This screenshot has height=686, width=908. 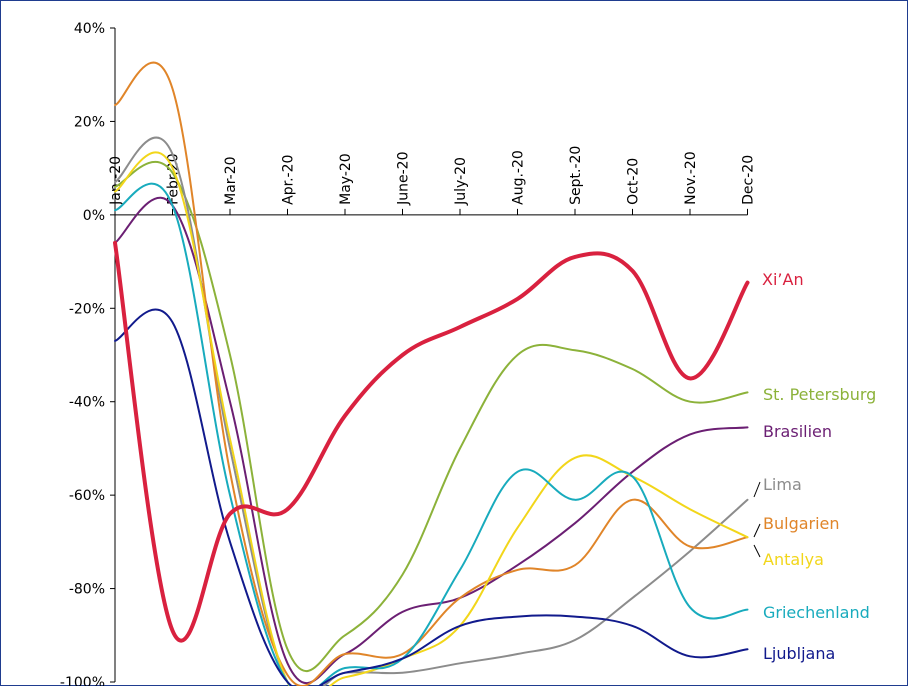 What do you see at coordinates (519, 177) in the screenshot?
I see `x-tick-label: Aug.-20` at bounding box center [519, 177].